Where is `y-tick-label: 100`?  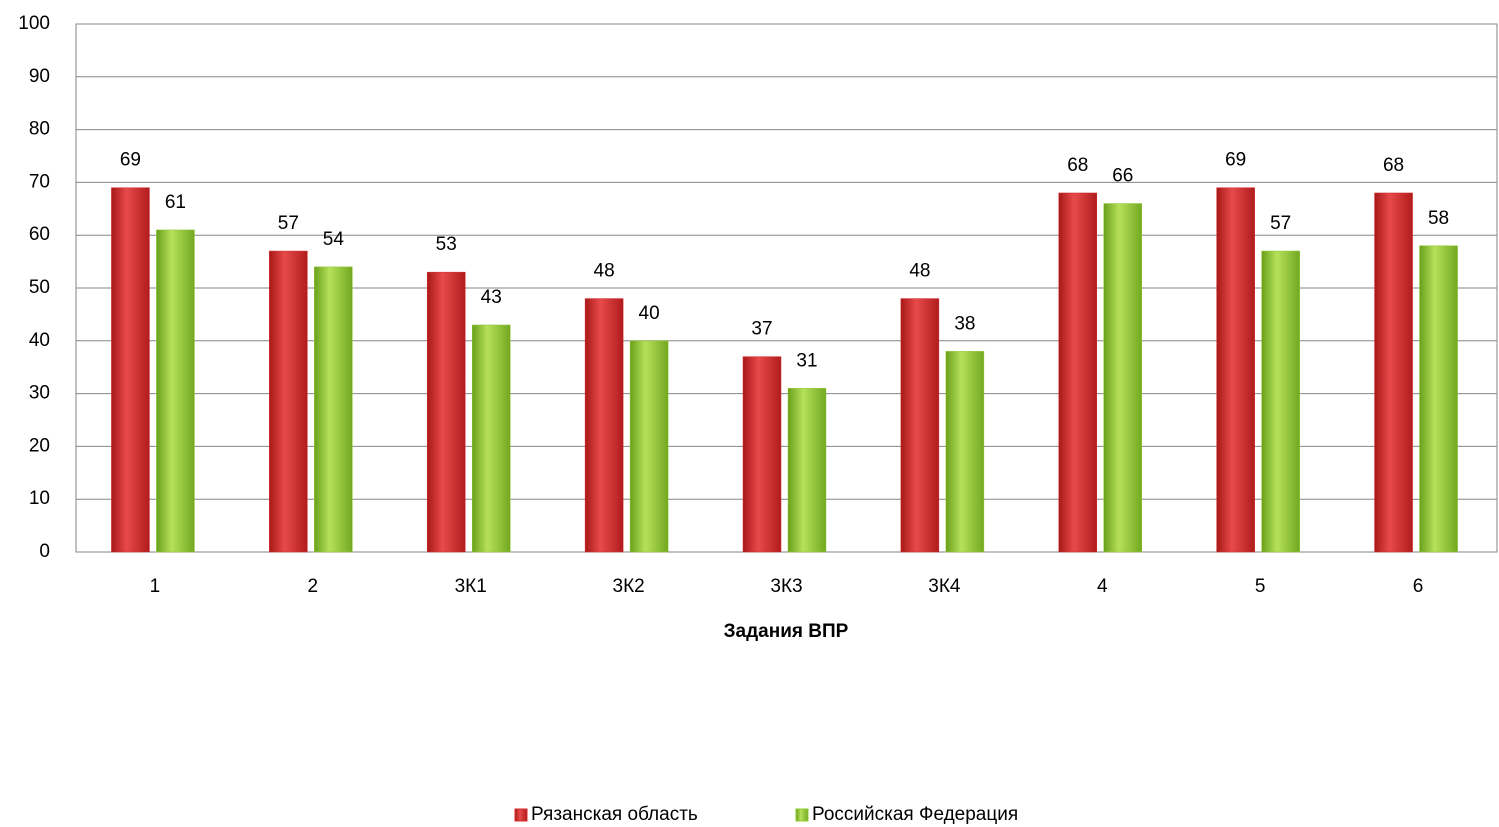
y-tick-label: 100 is located at coordinates (34, 23).